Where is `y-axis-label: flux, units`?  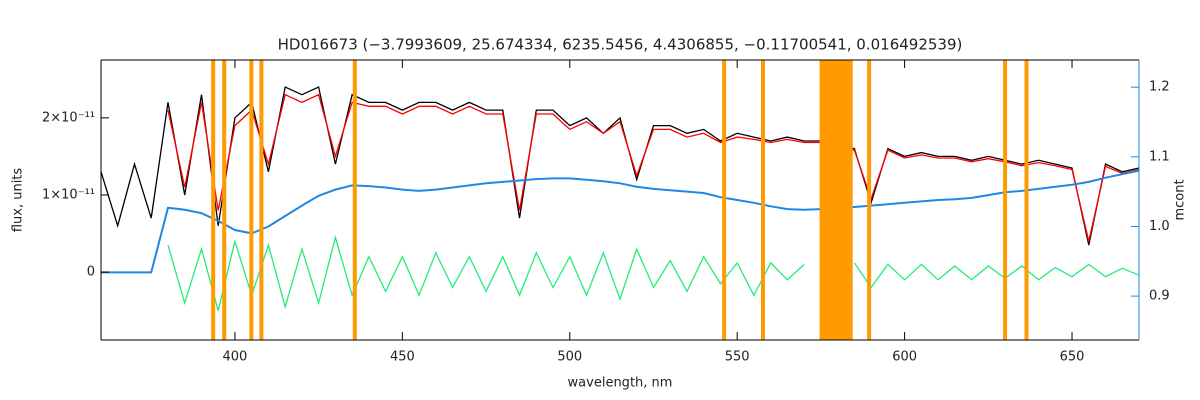 y-axis-label: flux, units is located at coordinates (18, 200).